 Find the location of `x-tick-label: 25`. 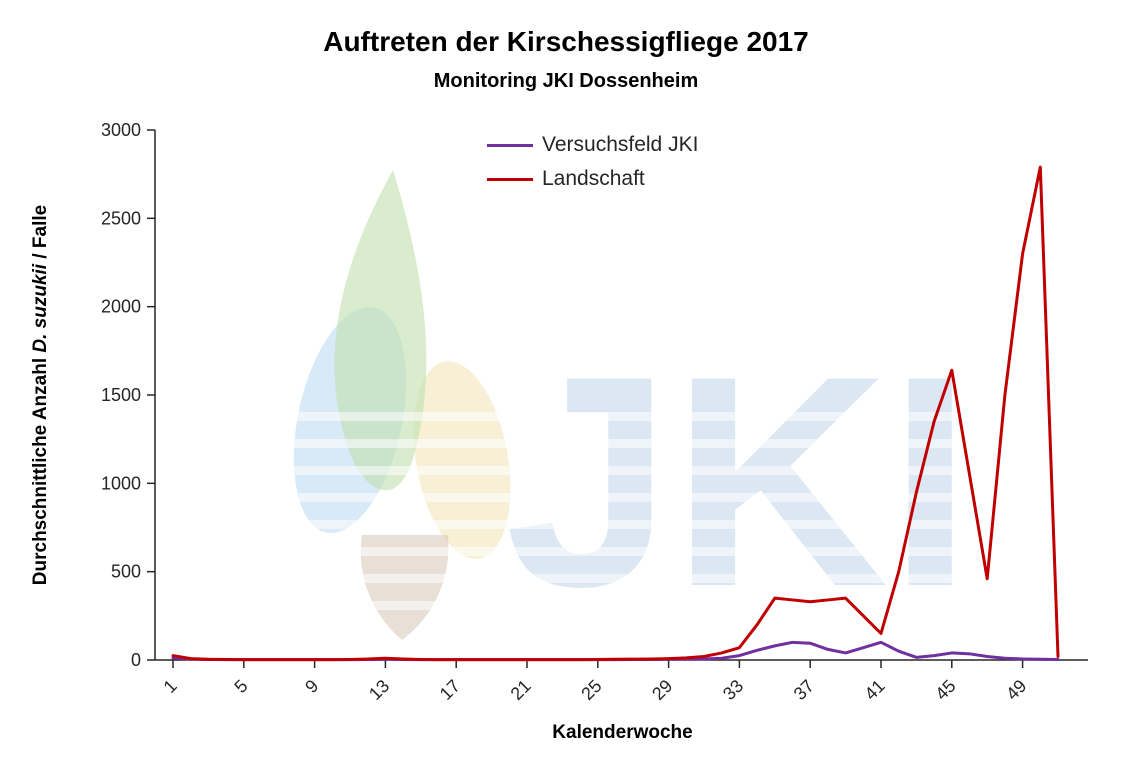

x-tick-label: 25 is located at coordinates (591, 690).